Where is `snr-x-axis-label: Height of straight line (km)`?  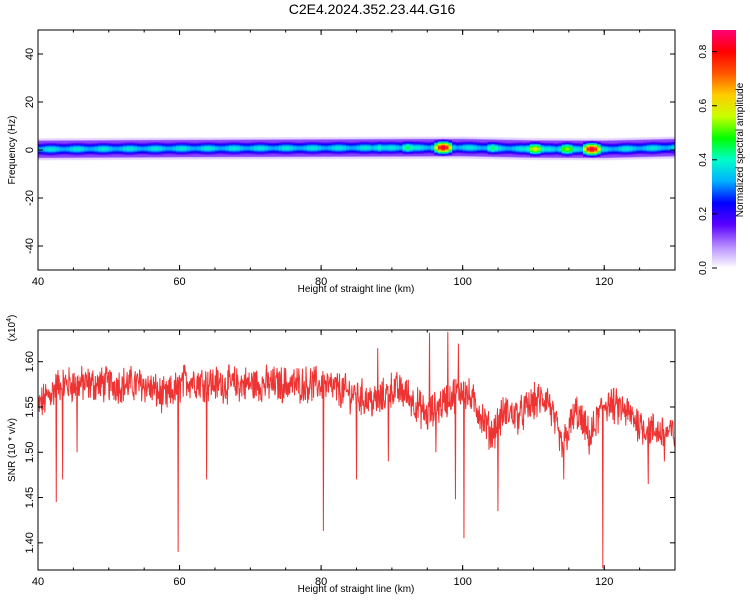 snr-x-axis-label: Height of straight line (km) is located at coordinates (356, 589).